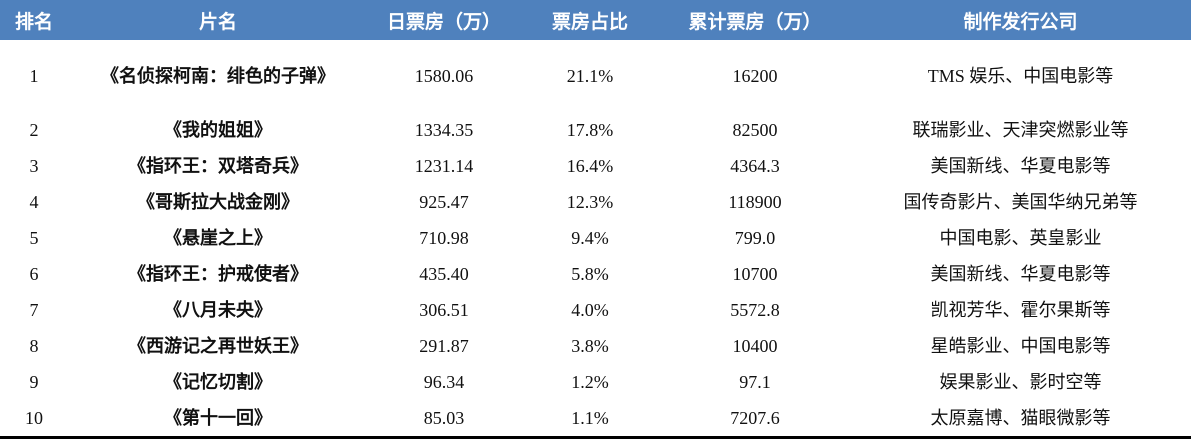 This screenshot has height=440, width=1191. What do you see at coordinates (1020, 346) in the screenshot?
I see `cell-company: 星皓影业、中国电影等` at bounding box center [1020, 346].